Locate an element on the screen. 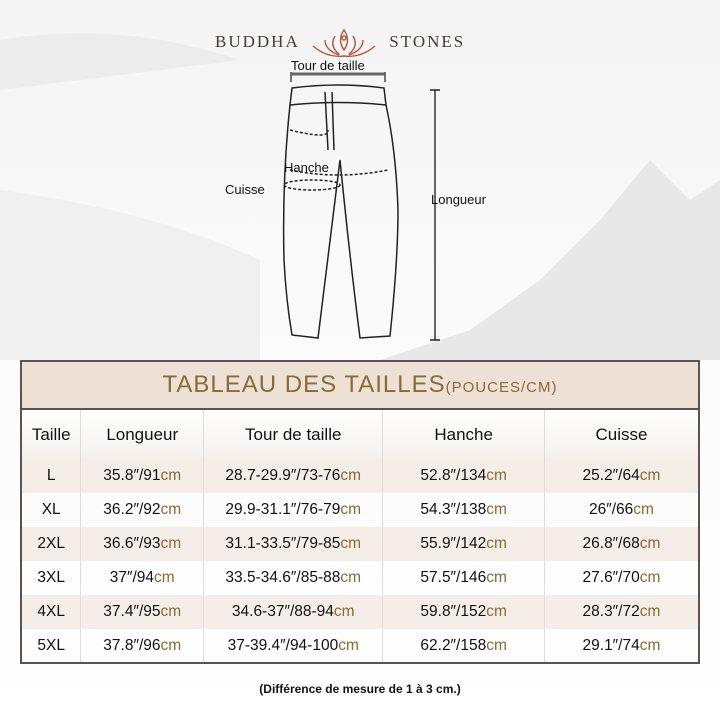 The height and width of the screenshot is (720, 720). measure-cell: 37-39.4″/94-100cm is located at coordinates (293, 646).